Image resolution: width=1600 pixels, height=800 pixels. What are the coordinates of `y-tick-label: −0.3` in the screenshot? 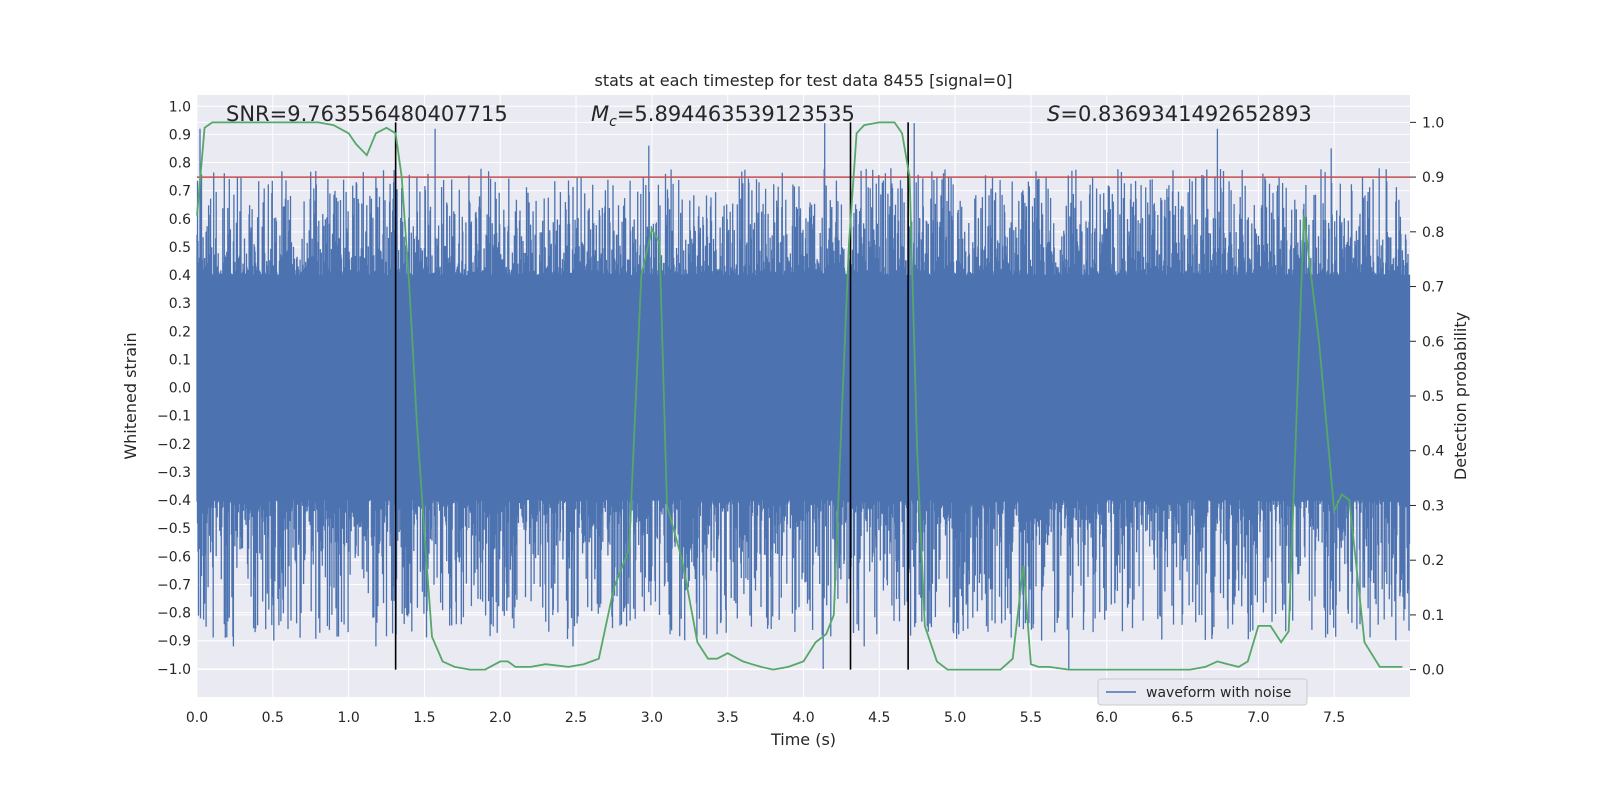 It's located at (174, 473).